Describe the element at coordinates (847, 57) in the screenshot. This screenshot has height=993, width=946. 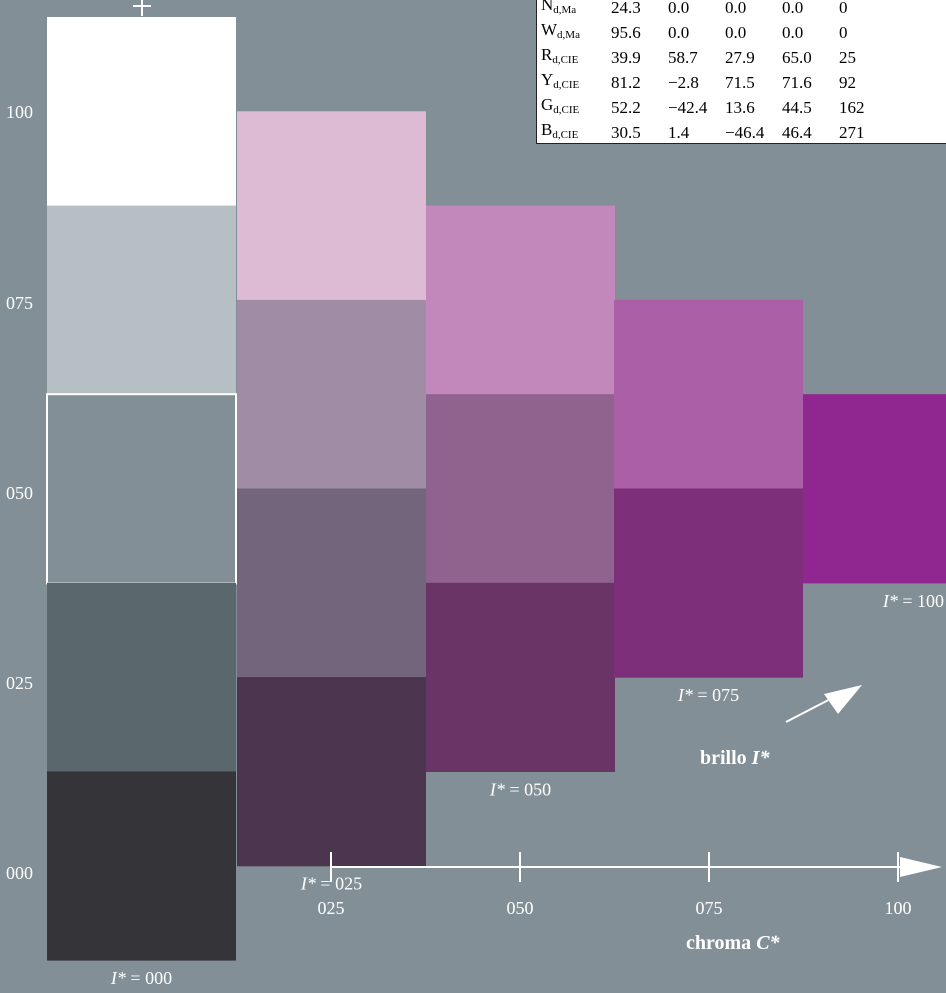
I see `table-cell: 25` at that location.